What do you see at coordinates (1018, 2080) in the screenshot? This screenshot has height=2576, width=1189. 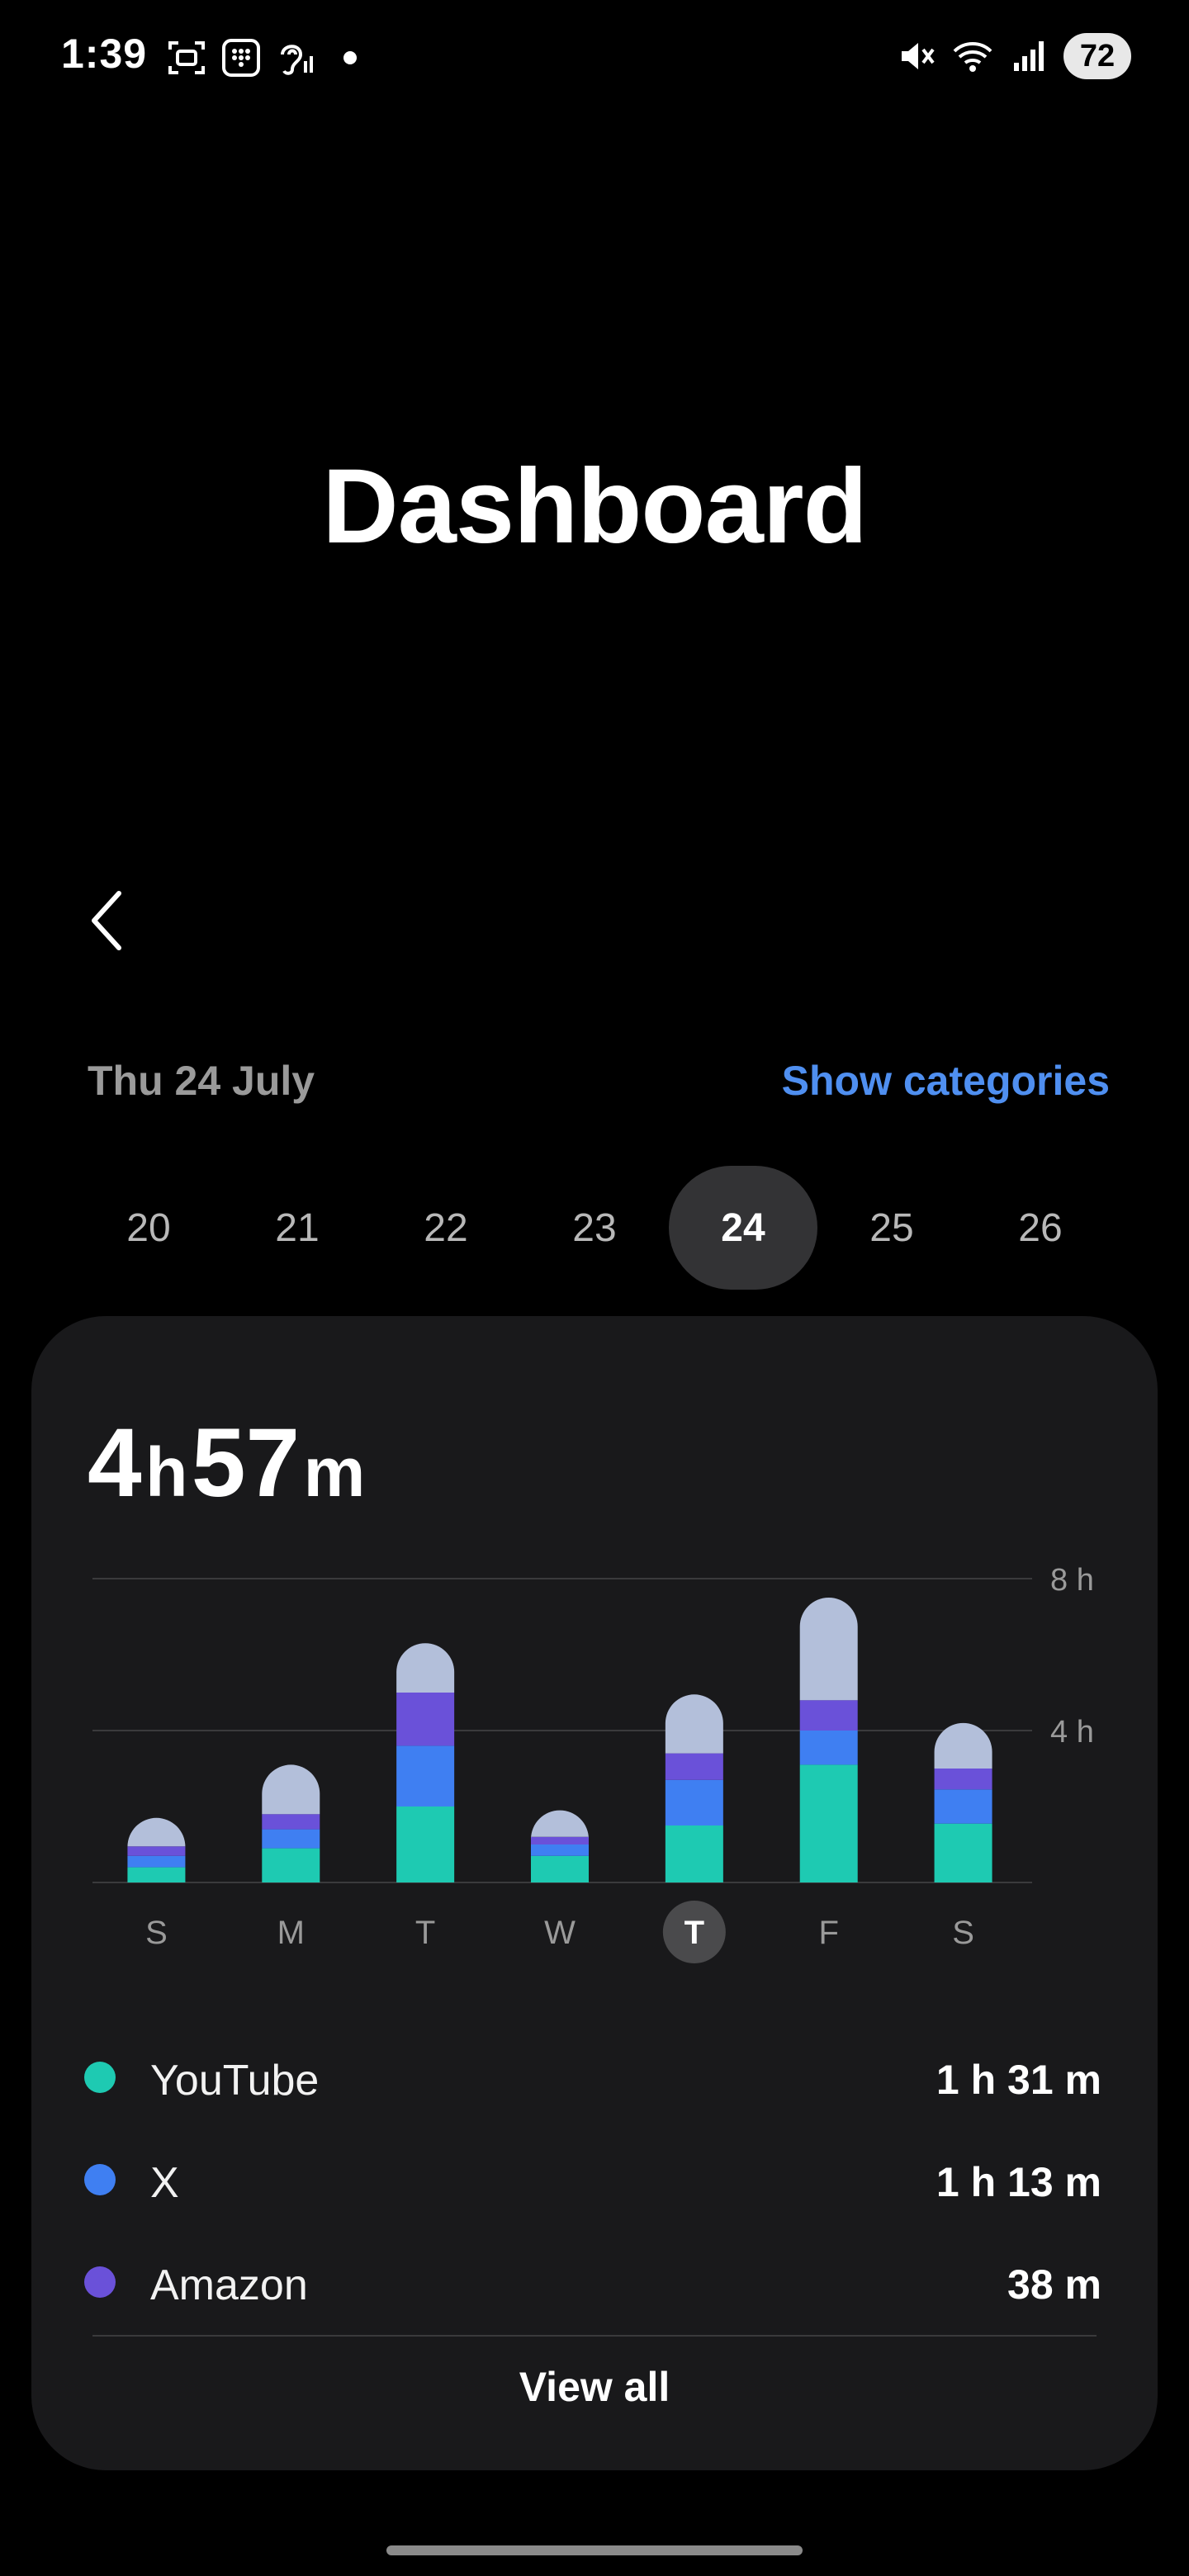 I see `legend-app-time: 1 h 31 m` at bounding box center [1018, 2080].